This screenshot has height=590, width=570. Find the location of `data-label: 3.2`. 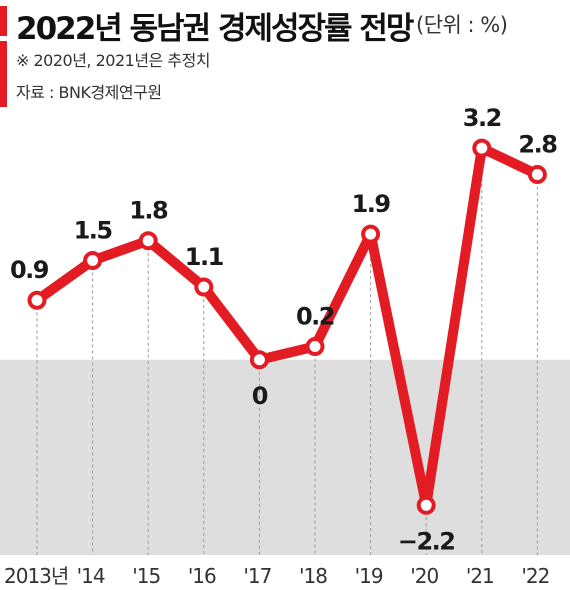

data-label: 3.2 is located at coordinates (482, 118).